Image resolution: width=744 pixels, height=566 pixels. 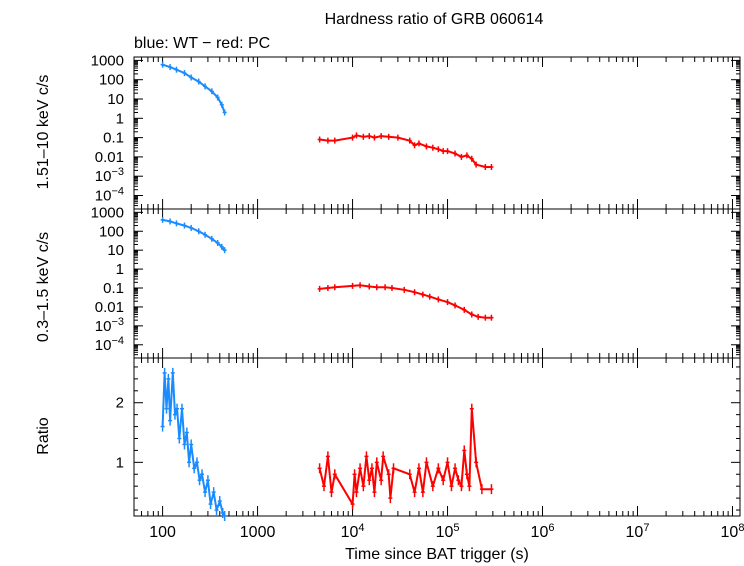 What do you see at coordinates (437, 554) in the screenshot?
I see `x-axis-label: Time since BAT trigger (s)` at bounding box center [437, 554].